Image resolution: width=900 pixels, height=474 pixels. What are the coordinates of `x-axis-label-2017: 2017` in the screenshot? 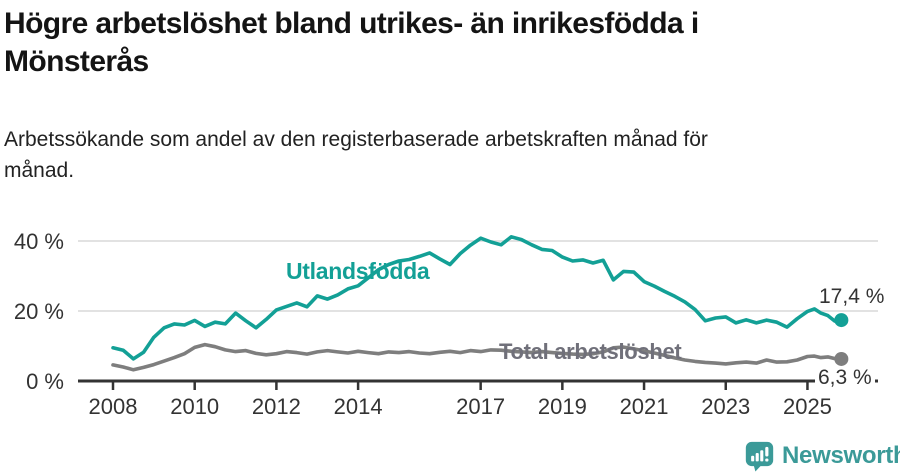 It's located at (480, 406).